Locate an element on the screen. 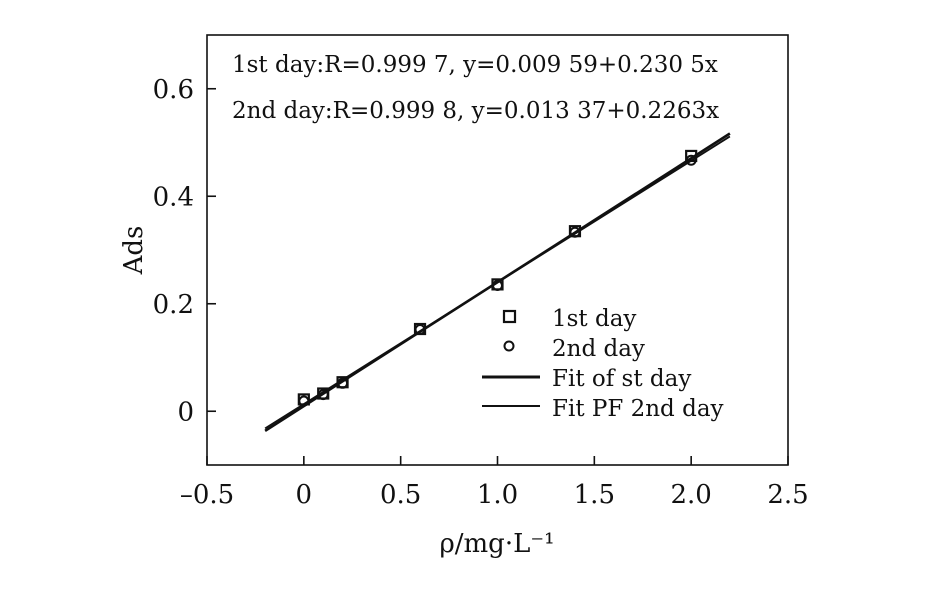 This screenshot has width=945, height=591. x-tick-label: 1.0 is located at coordinates (497, 495).